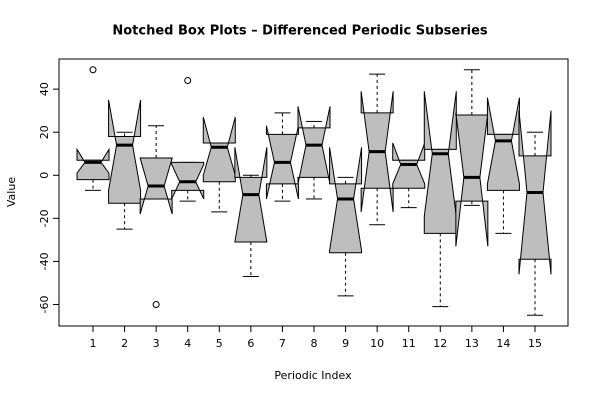 This screenshot has height=400, width=599. I want to click on x-axis-label: Periodic Index, so click(313, 375).